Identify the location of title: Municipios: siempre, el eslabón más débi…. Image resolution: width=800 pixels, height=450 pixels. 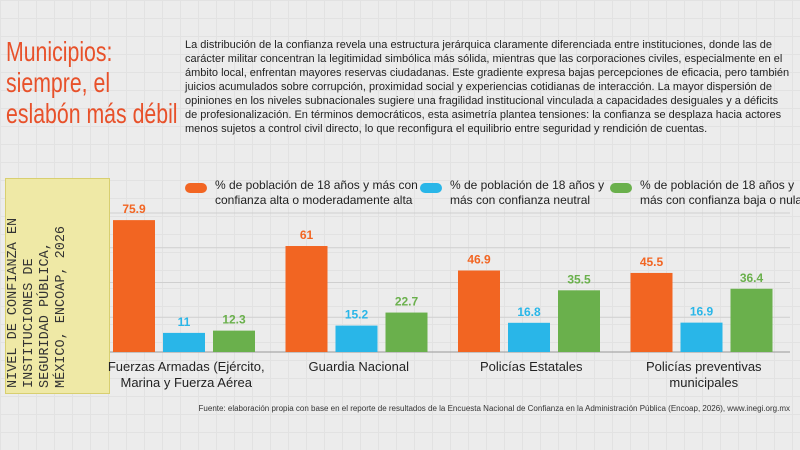
(93, 82).